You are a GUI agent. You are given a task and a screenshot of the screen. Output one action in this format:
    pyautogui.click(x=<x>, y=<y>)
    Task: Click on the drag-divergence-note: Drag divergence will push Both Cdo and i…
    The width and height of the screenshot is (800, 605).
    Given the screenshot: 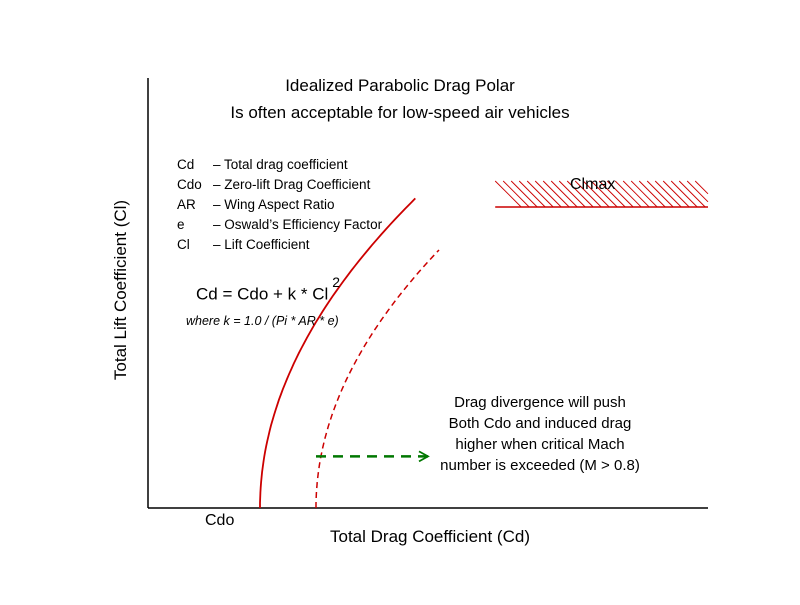 What is the action you would take?
    pyautogui.click(x=540, y=434)
    